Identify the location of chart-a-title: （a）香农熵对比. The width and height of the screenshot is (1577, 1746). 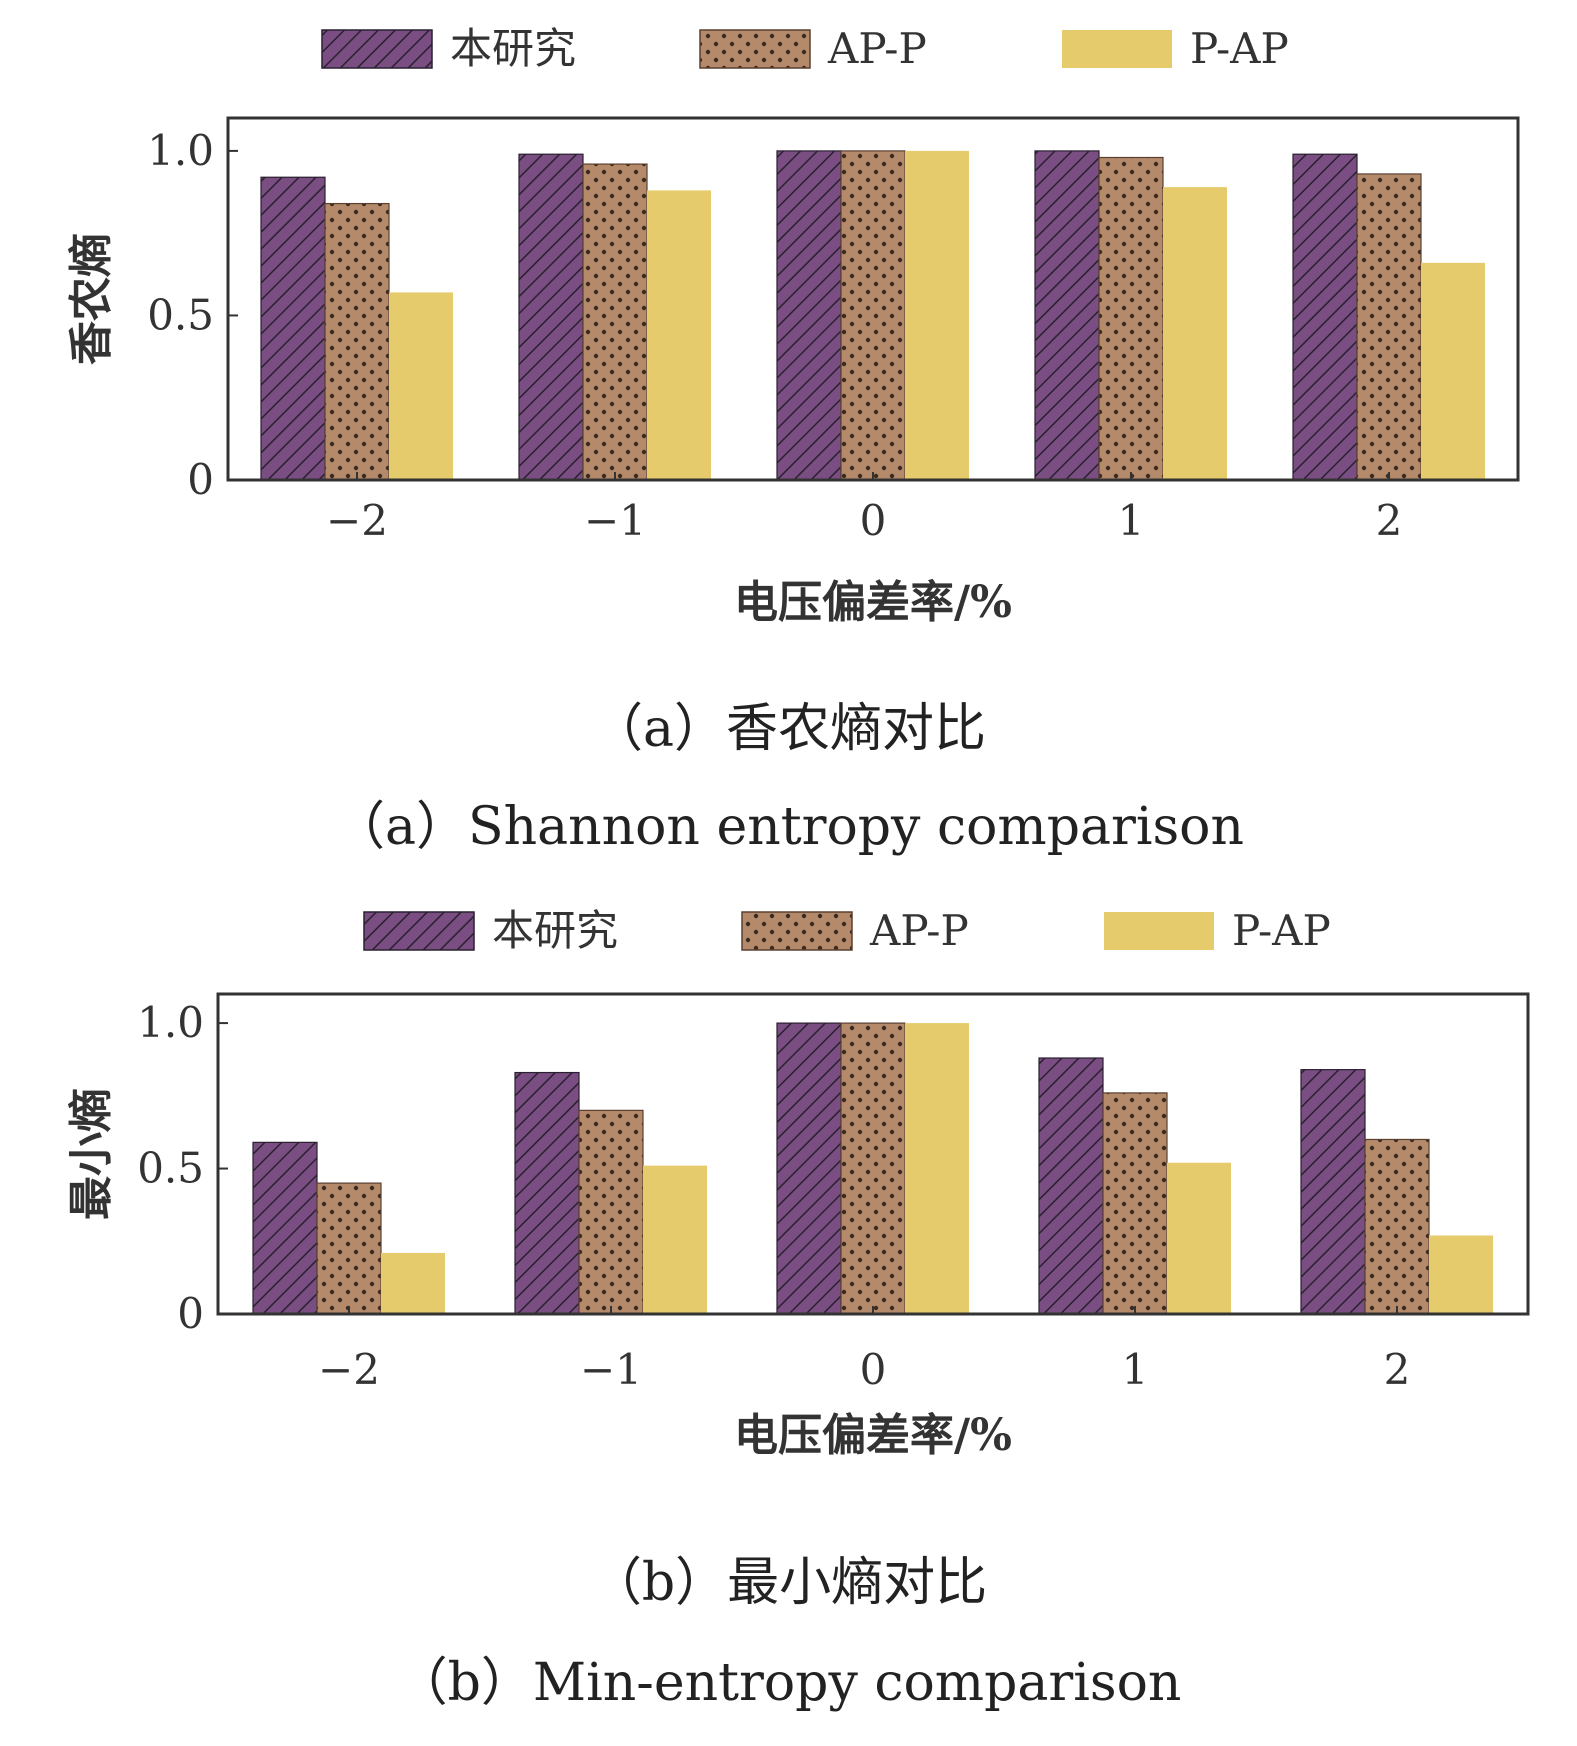
(788, 729).